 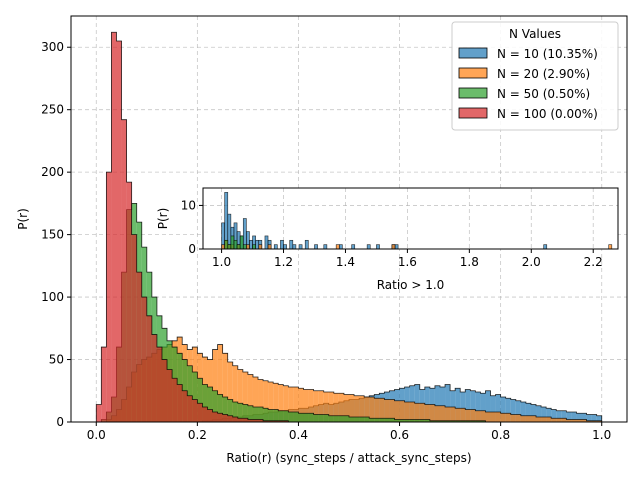 I want to click on x-tick-label: 0.6, so click(x=399, y=435).